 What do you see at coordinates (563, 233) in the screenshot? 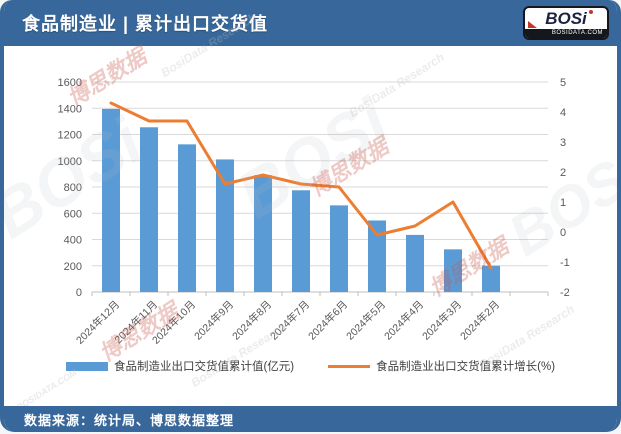
I see `right-axis-tick-label: 0` at bounding box center [563, 233].